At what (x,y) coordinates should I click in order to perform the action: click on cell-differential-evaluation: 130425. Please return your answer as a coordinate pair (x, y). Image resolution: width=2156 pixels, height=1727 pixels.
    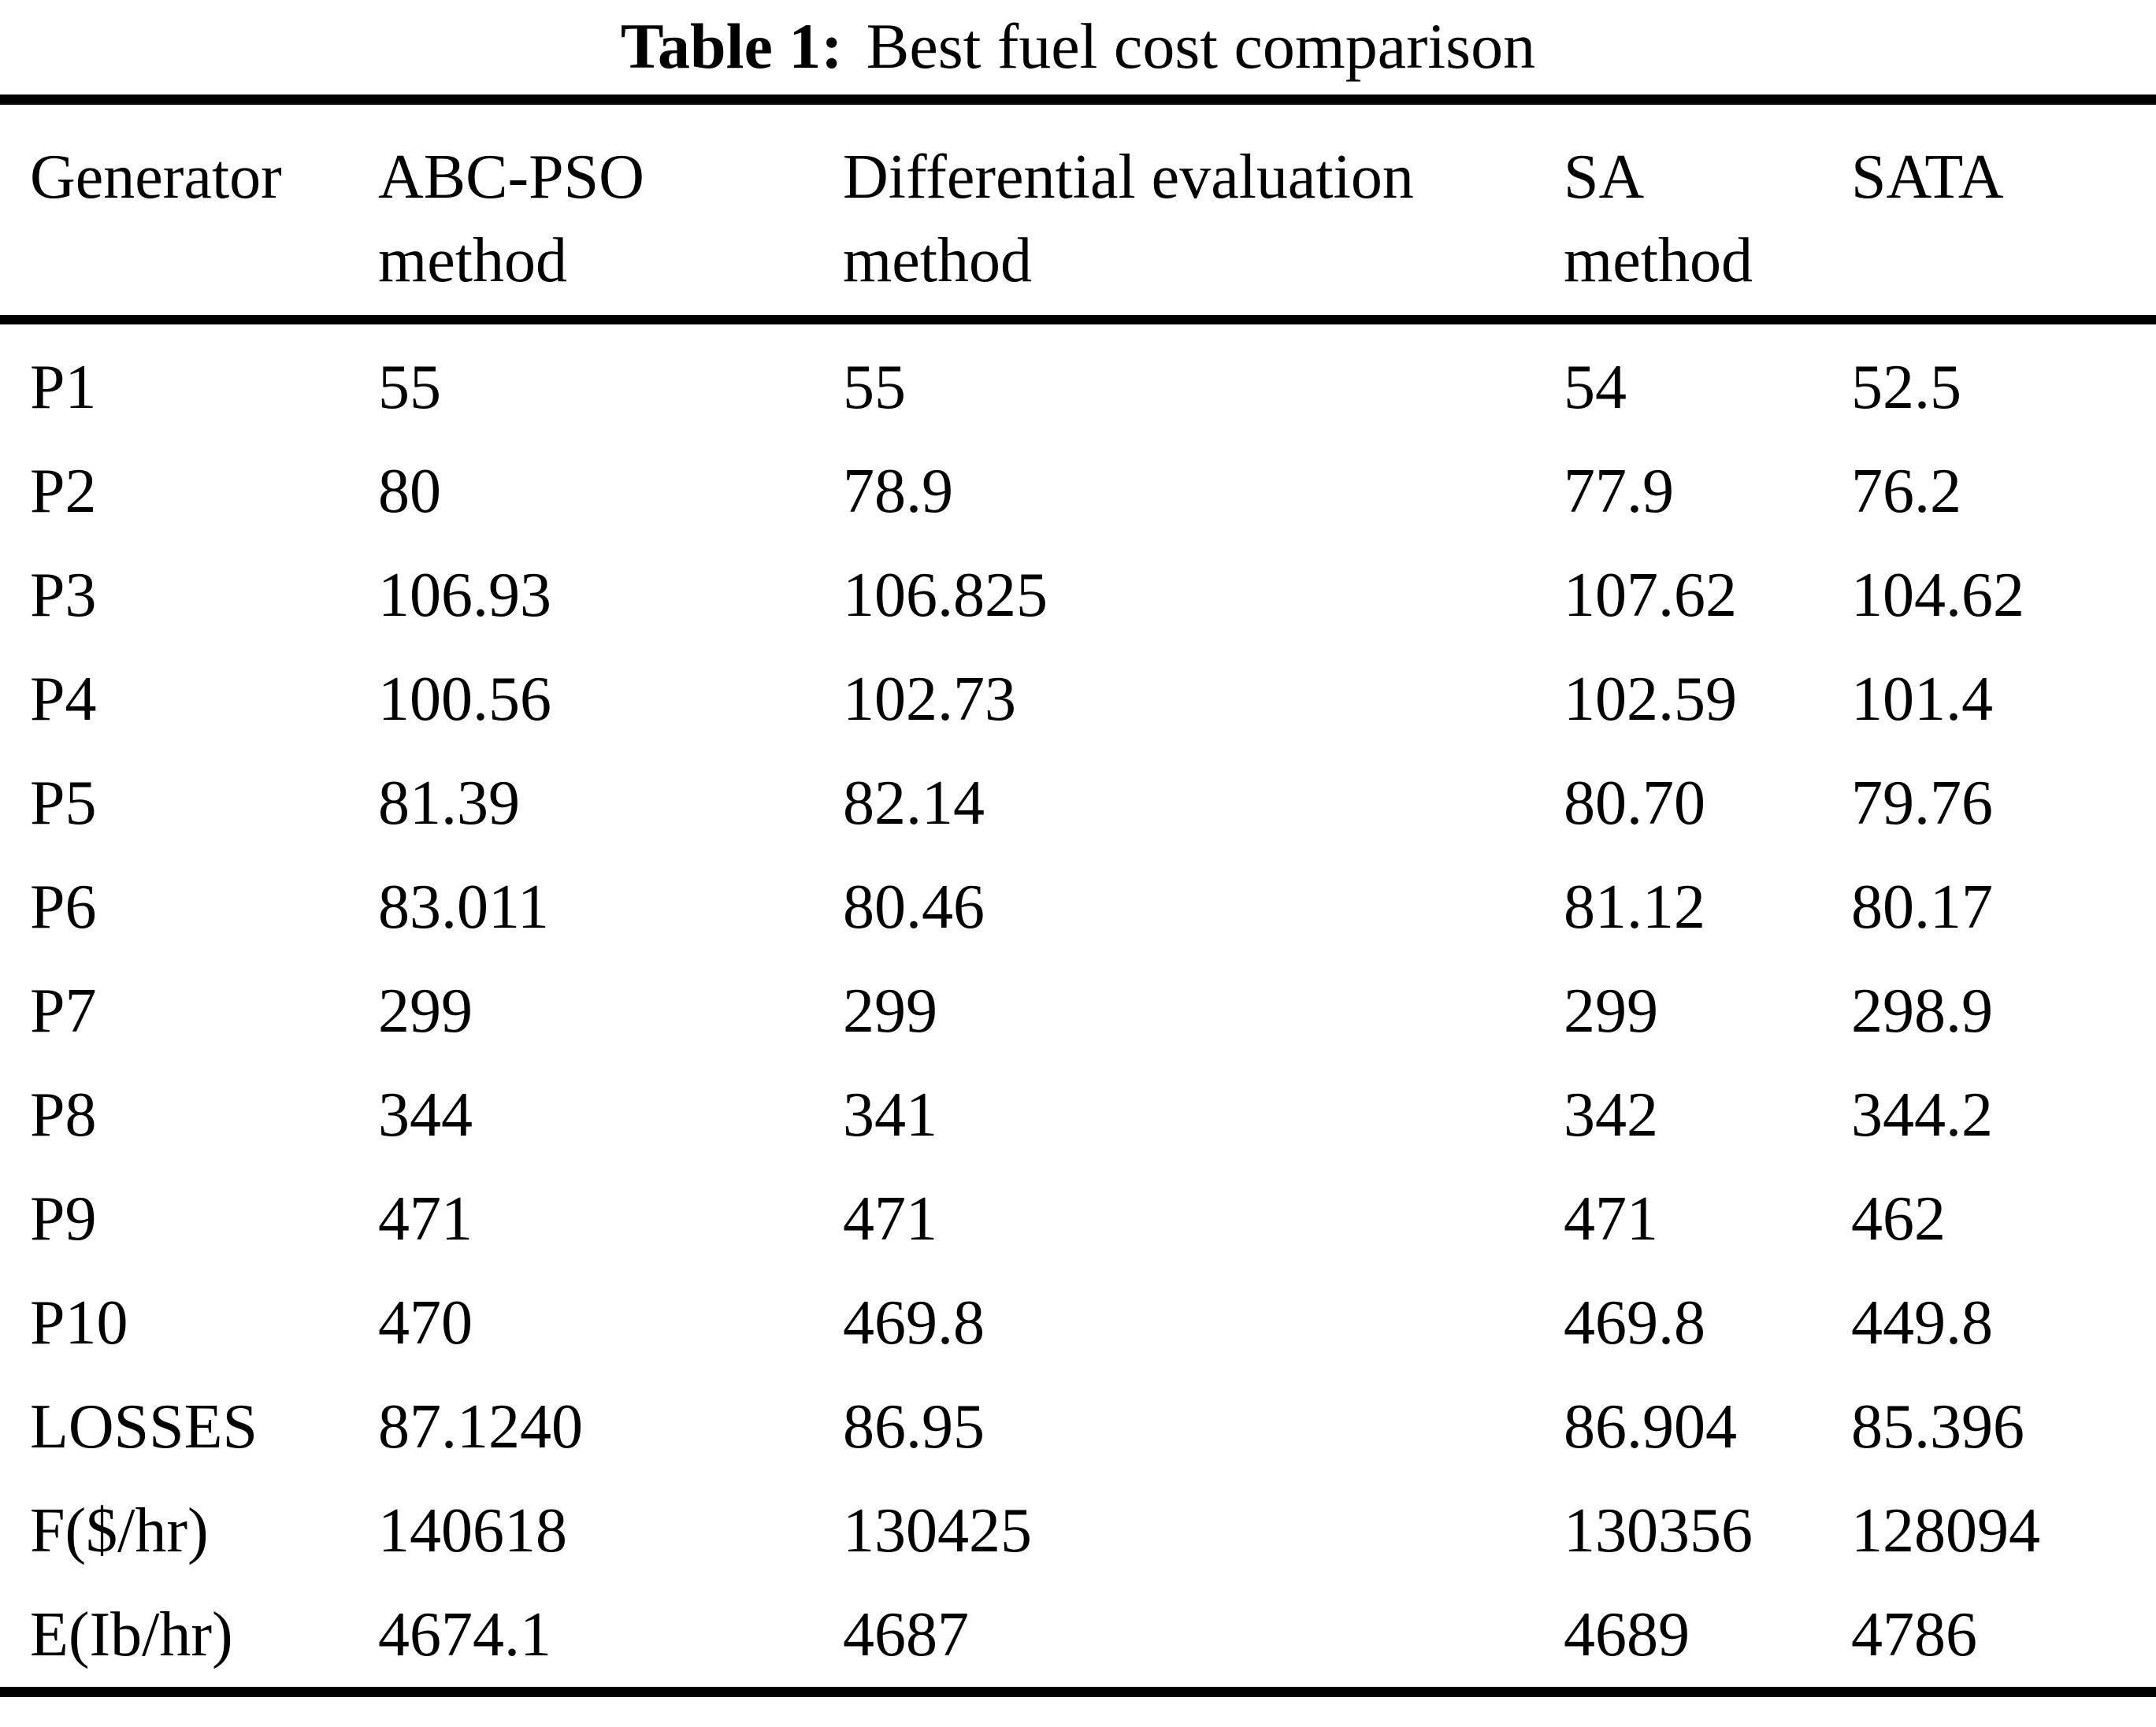
    Looking at the image, I should click on (937, 1531).